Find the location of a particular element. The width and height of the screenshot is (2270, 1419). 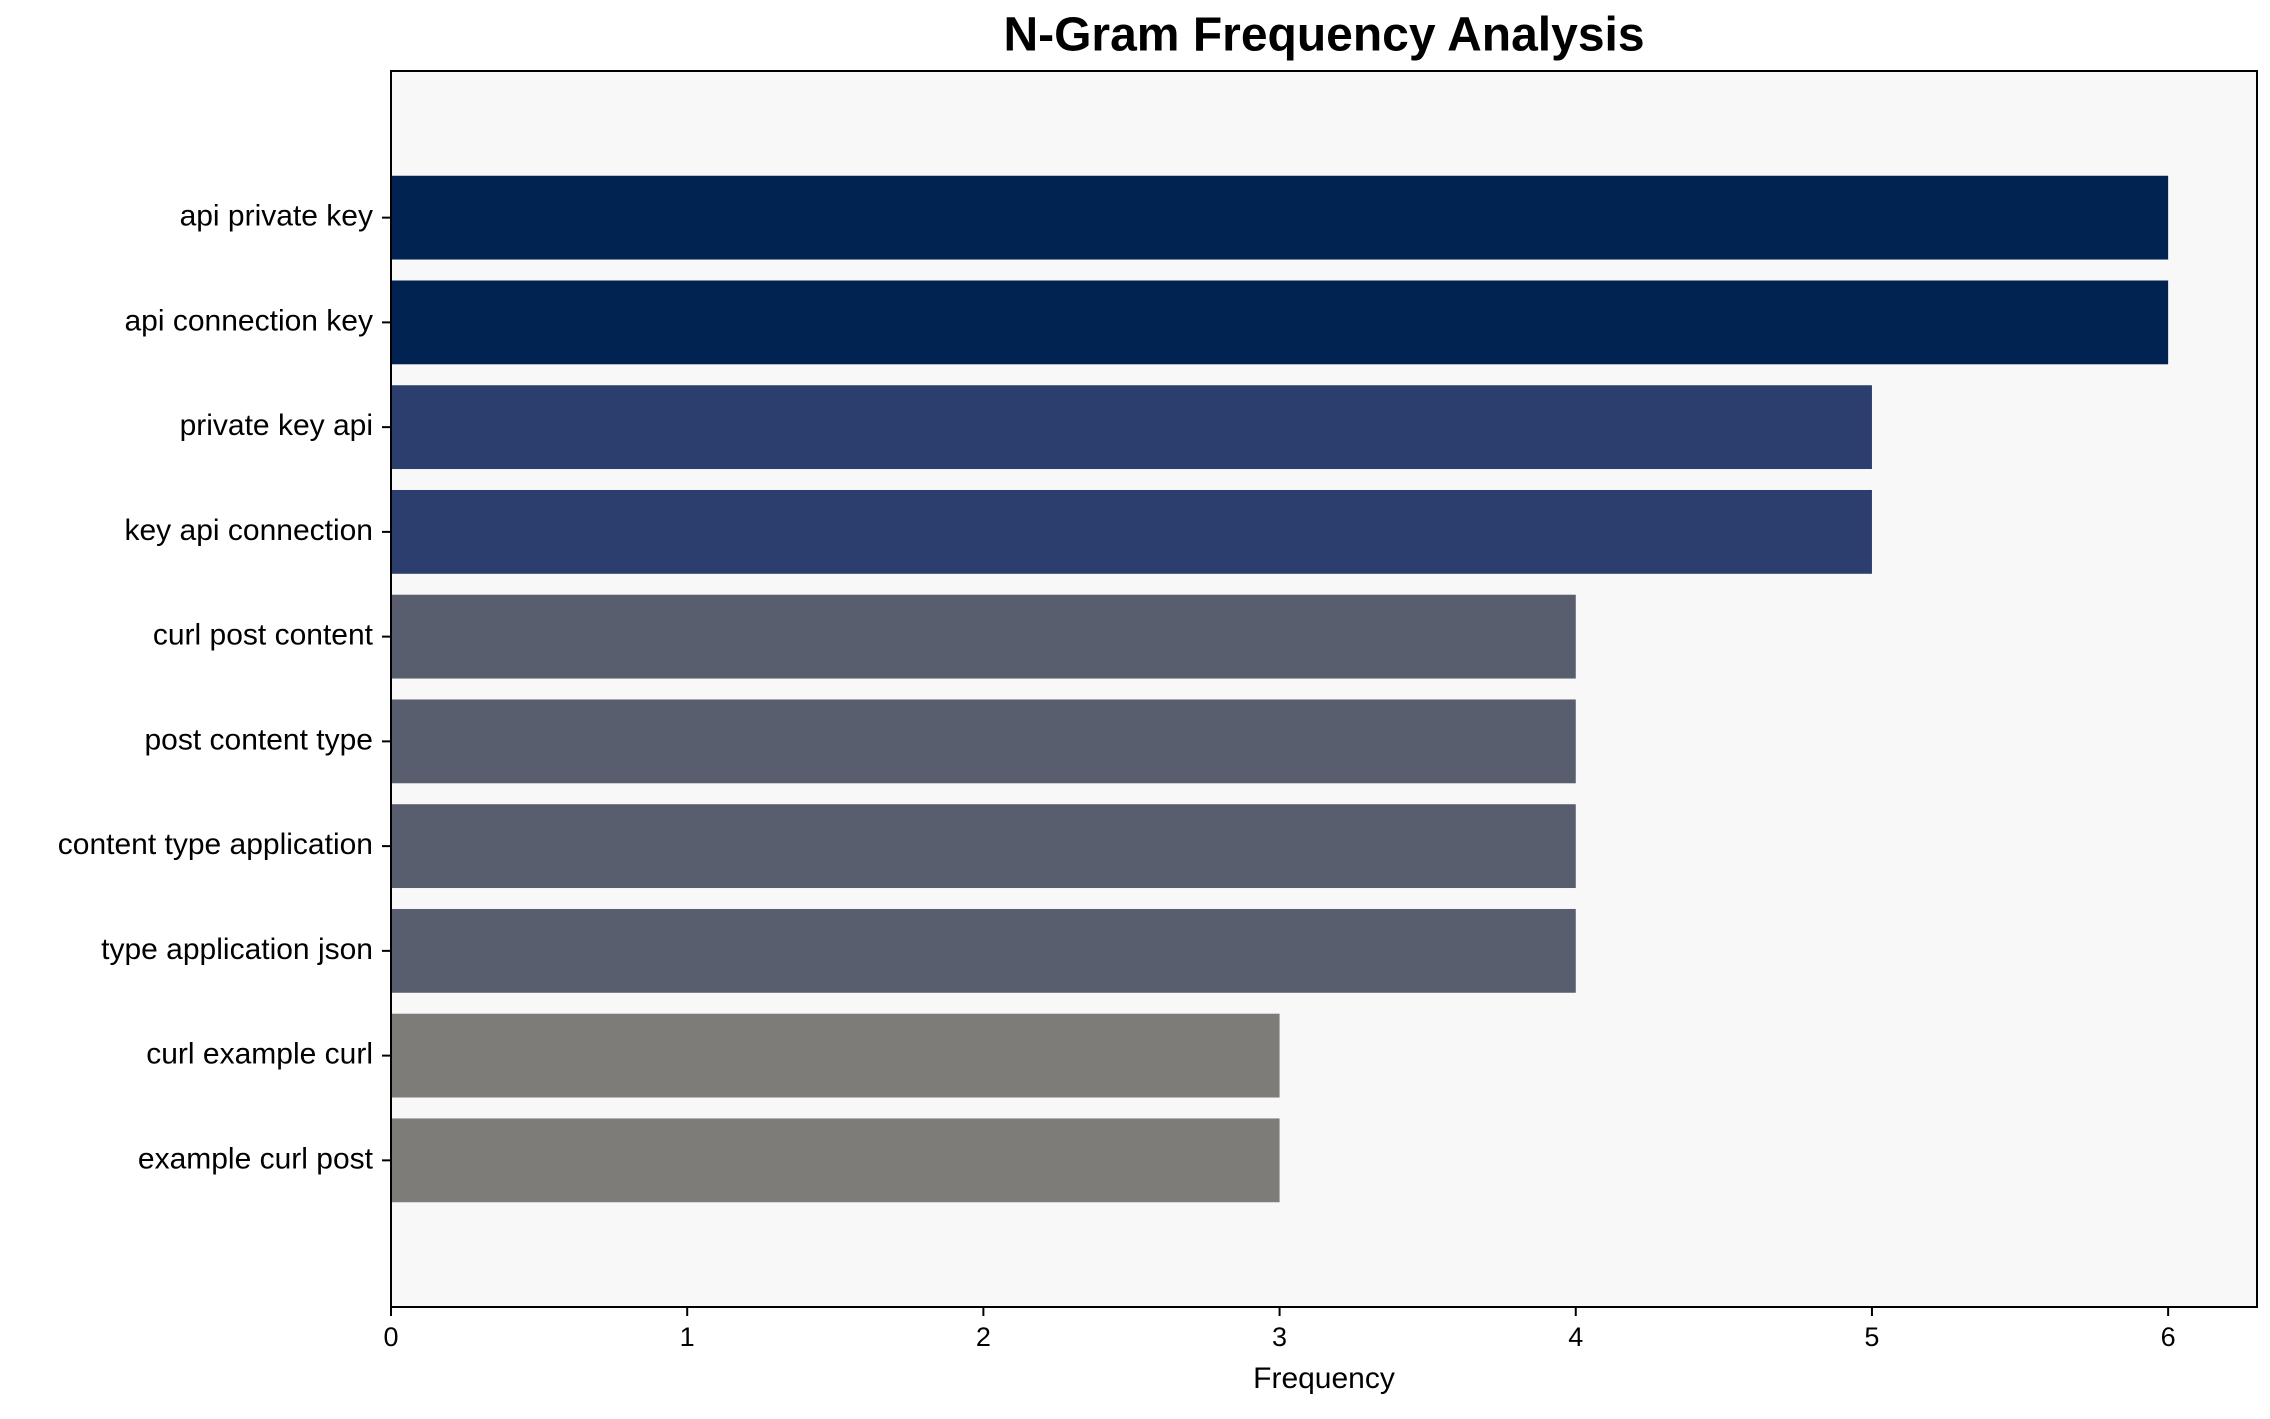

y-tick-label: private key api is located at coordinates (276, 425).